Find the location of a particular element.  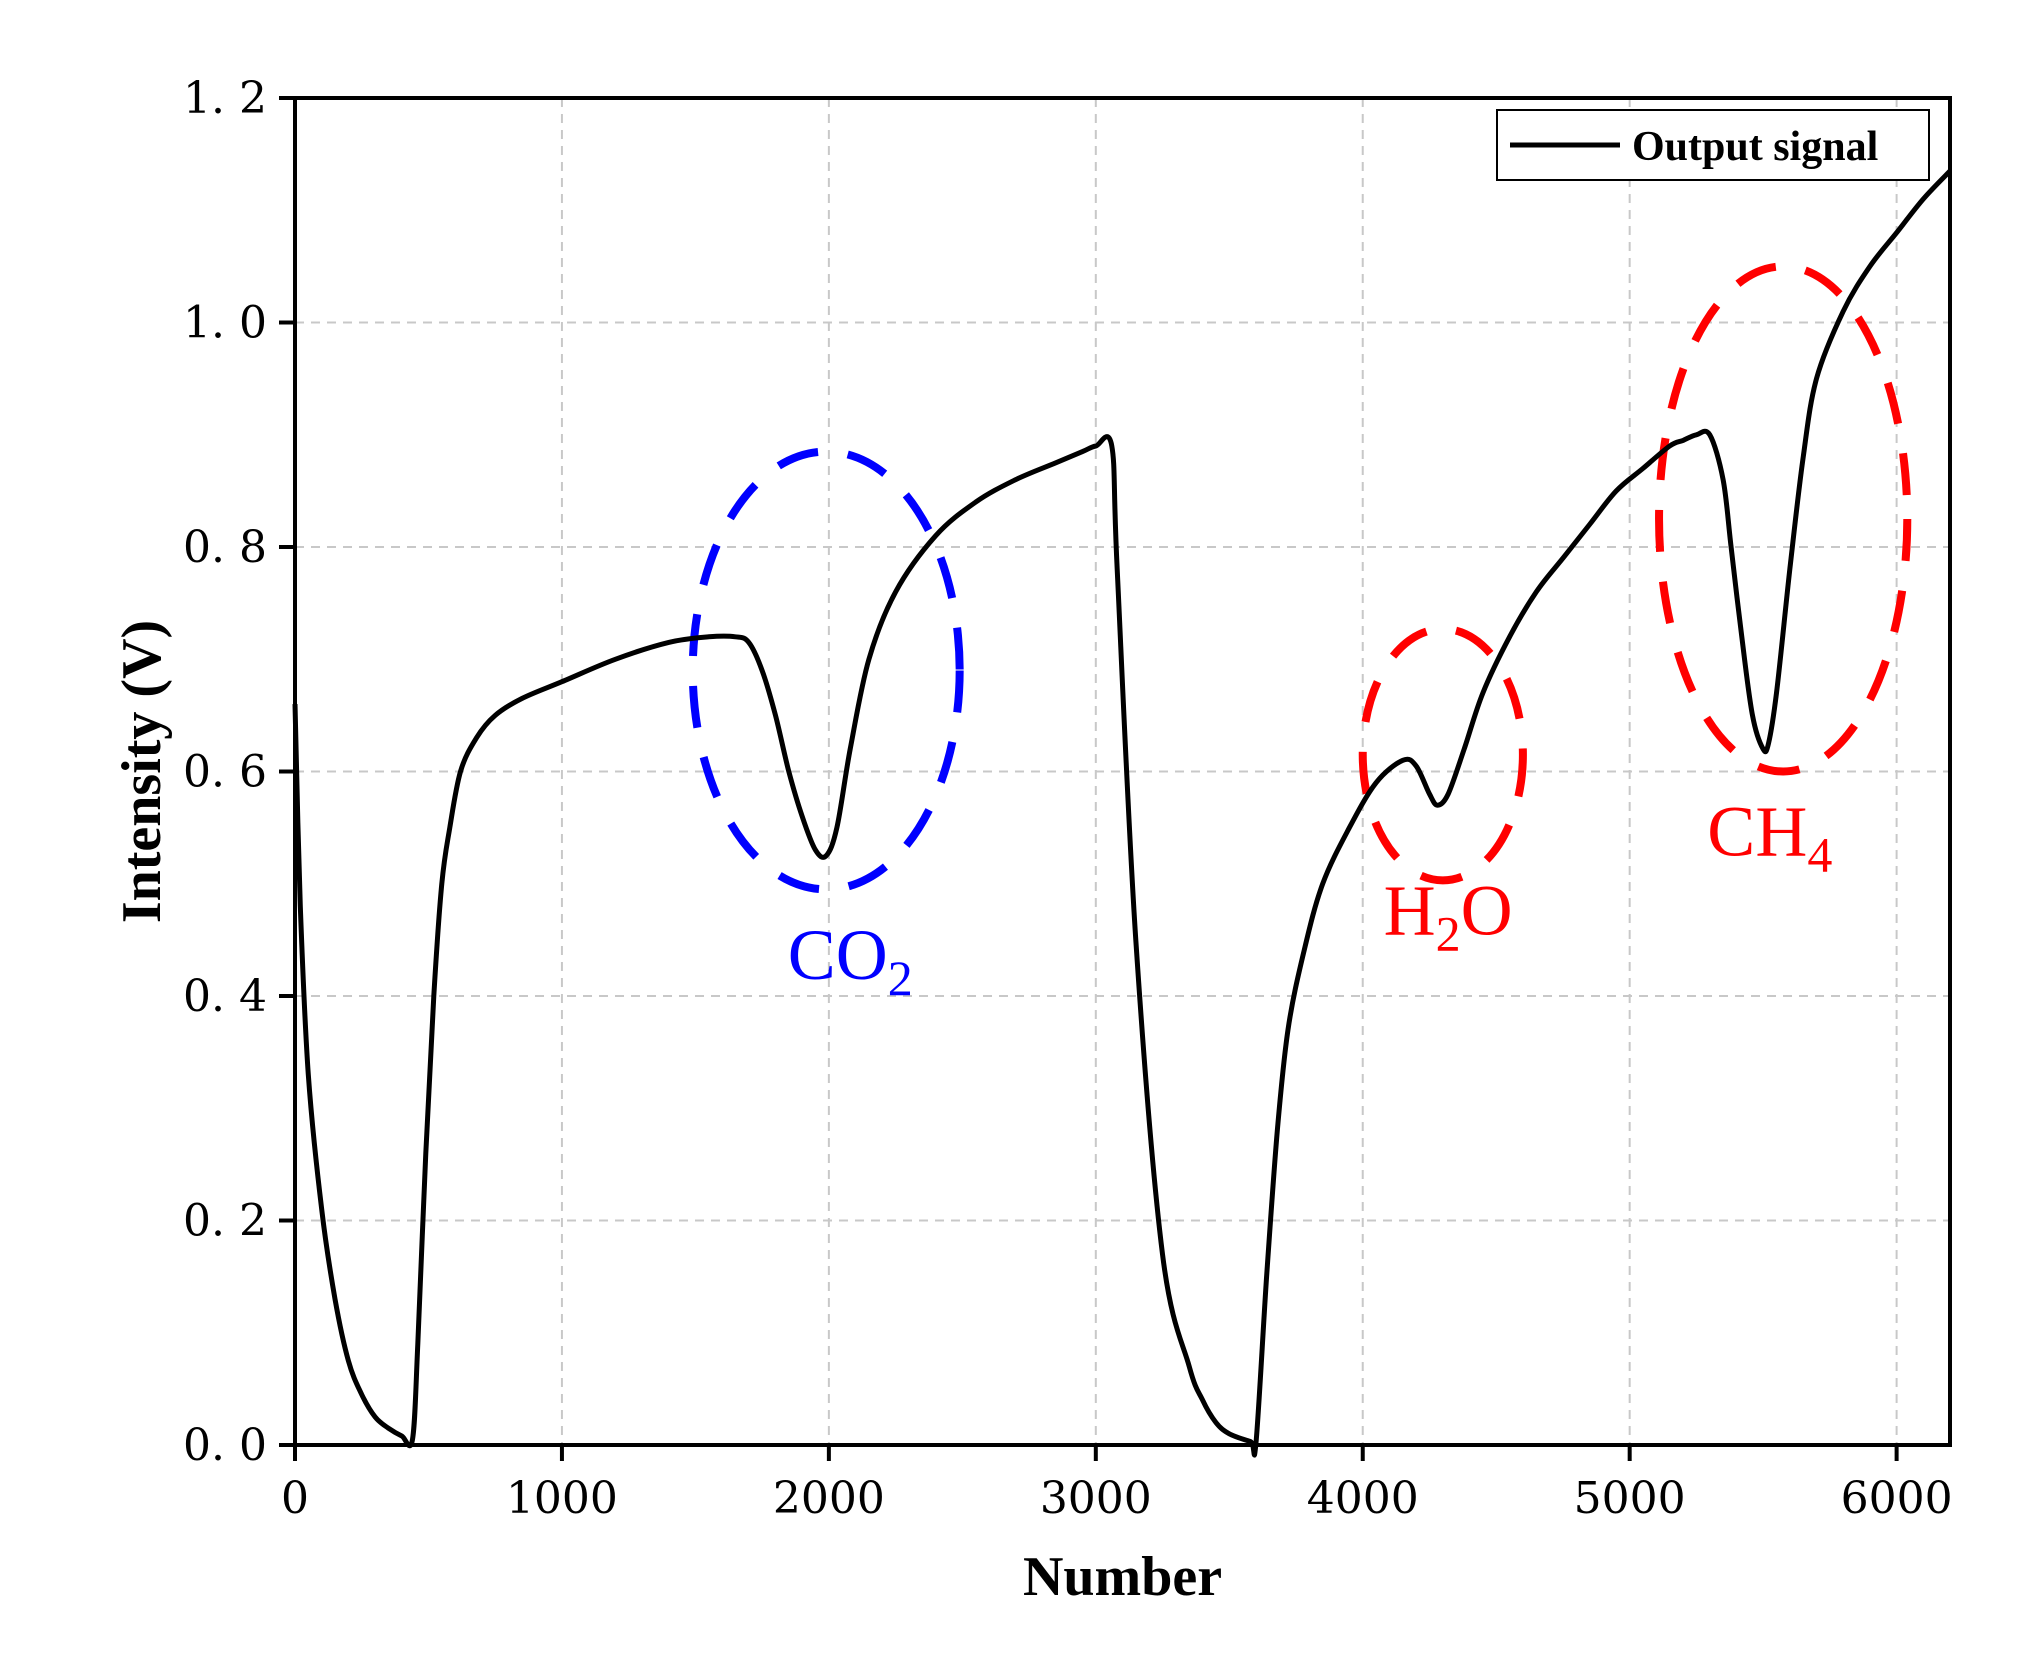

legend: Output signal is located at coordinates (1713, 145).